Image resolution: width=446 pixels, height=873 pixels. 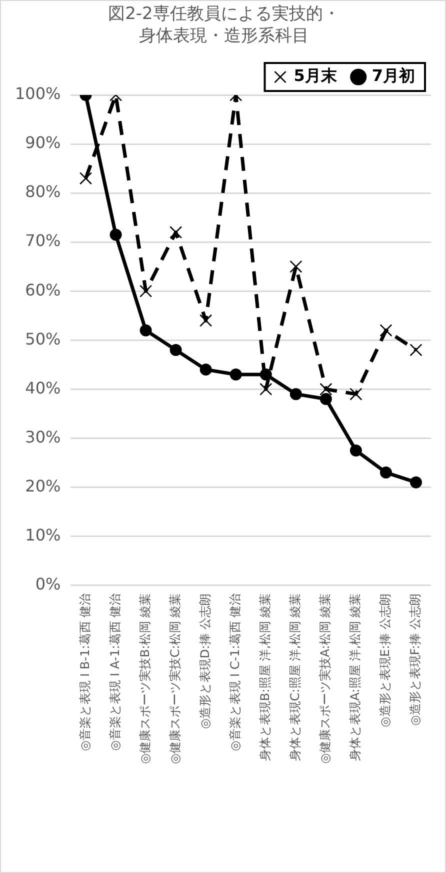 What do you see at coordinates (43, 436) in the screenshot?
I see `y-tick-label: 30%` at bounding box center [43, 436].